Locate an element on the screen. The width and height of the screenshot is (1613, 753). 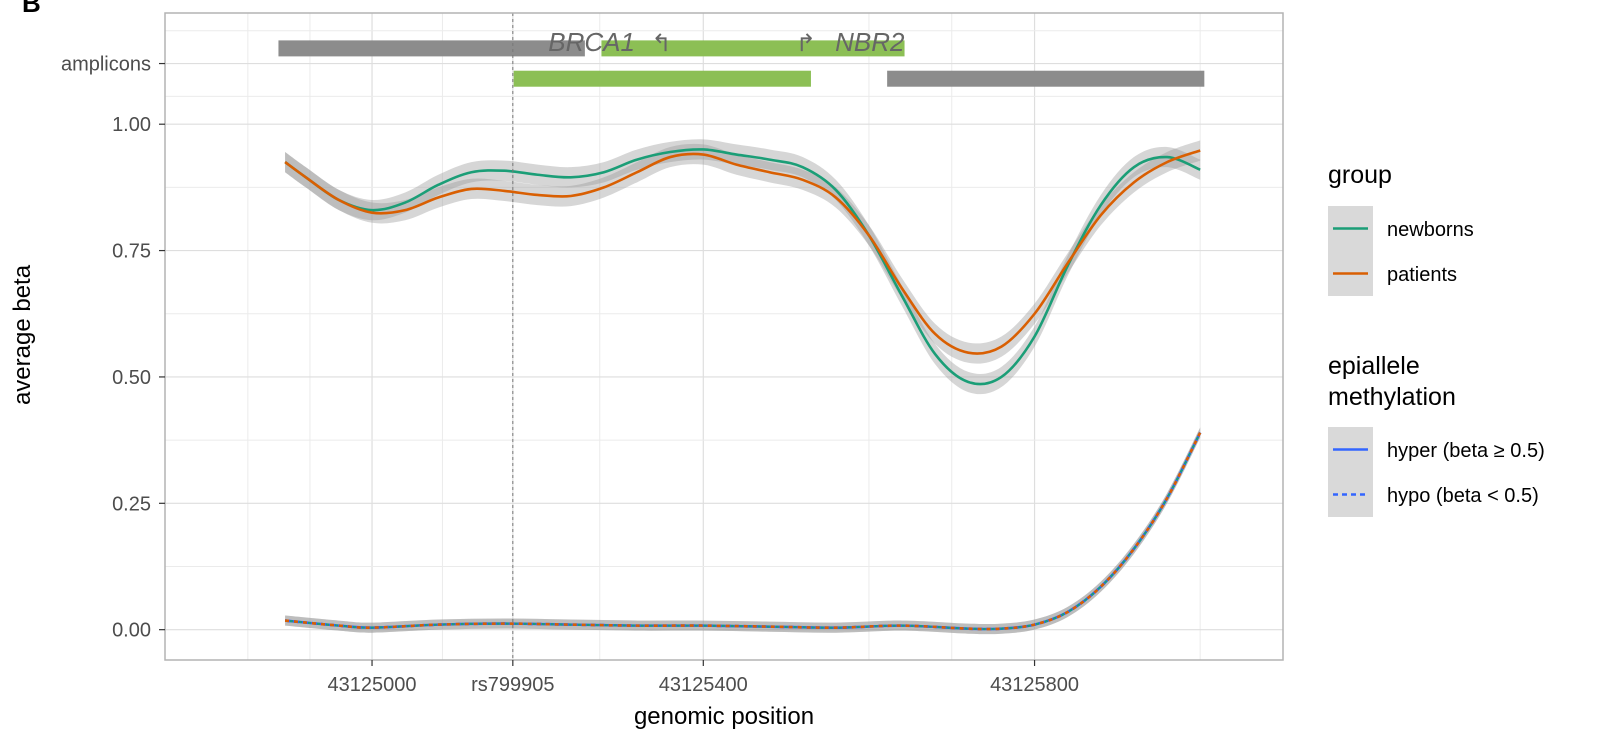
y-tick-label: 0.00 is located at coordinates (131, 631).